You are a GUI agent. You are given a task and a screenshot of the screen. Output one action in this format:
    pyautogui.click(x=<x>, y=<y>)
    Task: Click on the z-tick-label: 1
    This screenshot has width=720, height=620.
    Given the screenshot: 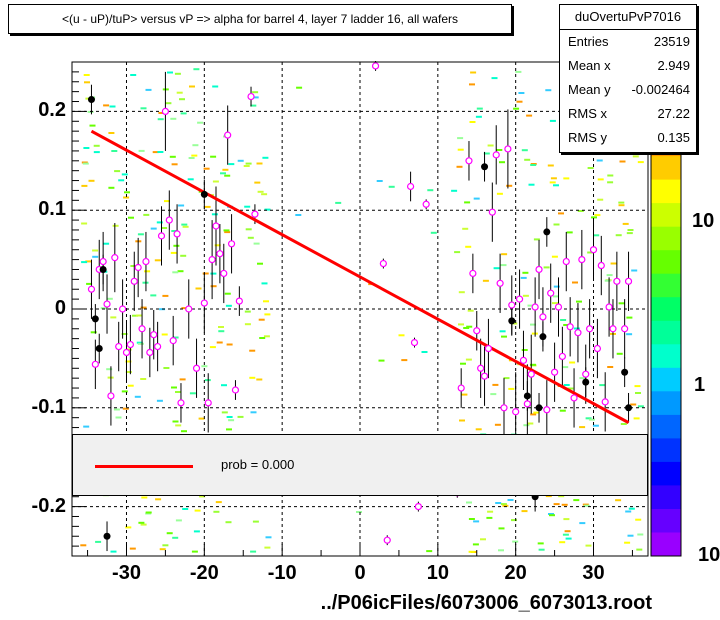 What is the action you would take?
    pyautogui.click(x=700, y=385)
    